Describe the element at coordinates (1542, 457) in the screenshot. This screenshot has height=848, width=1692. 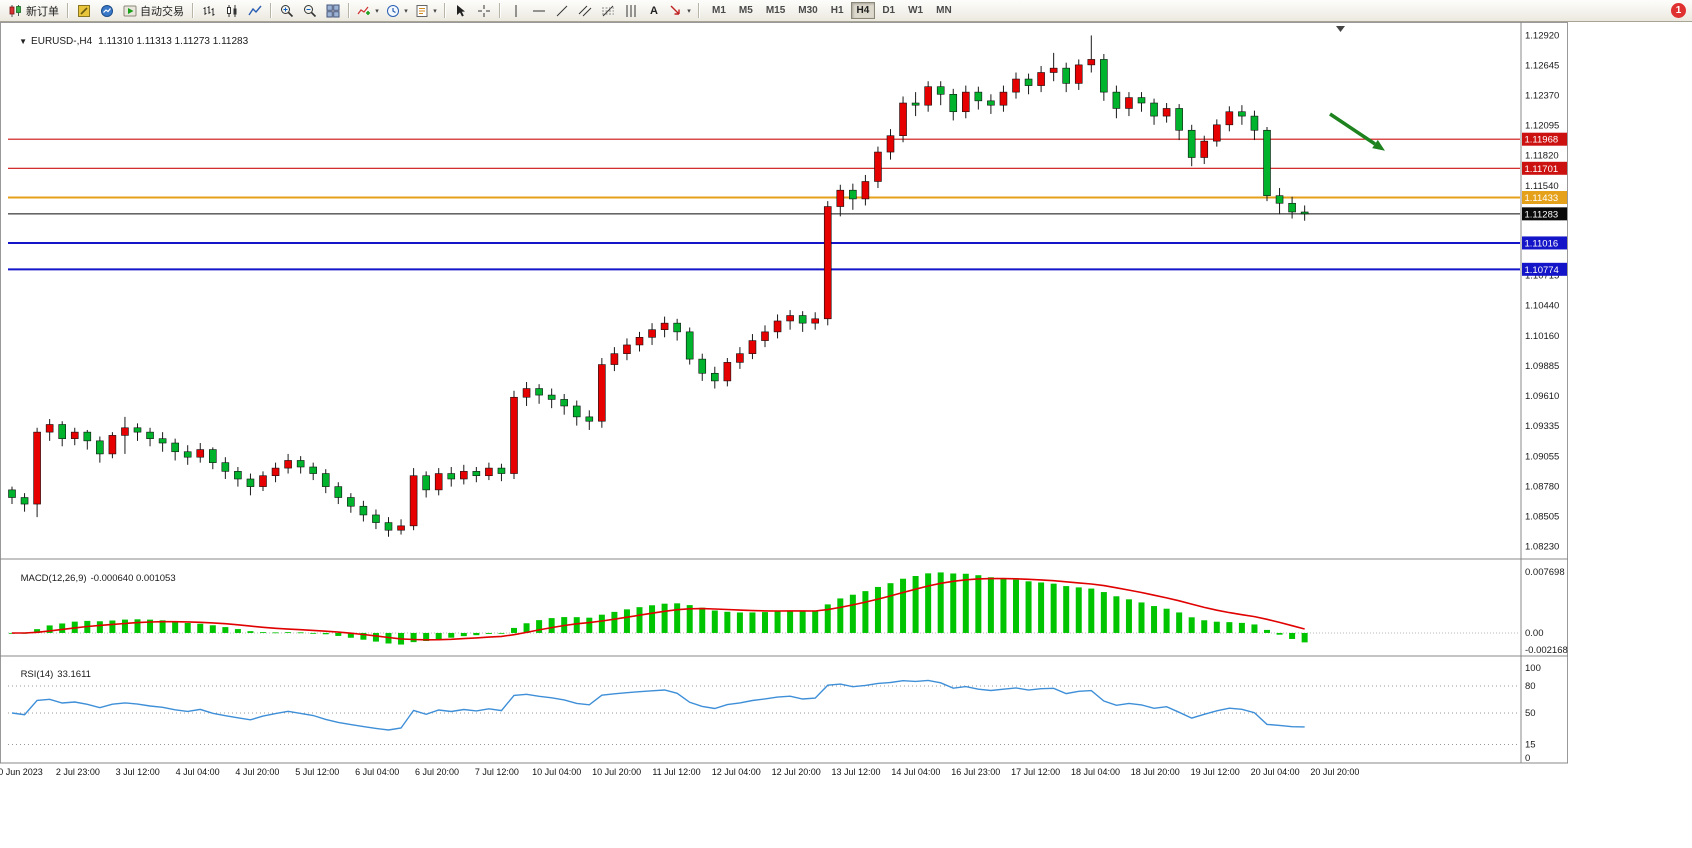
I see `price-axis-tick: 1.09055` at that location.